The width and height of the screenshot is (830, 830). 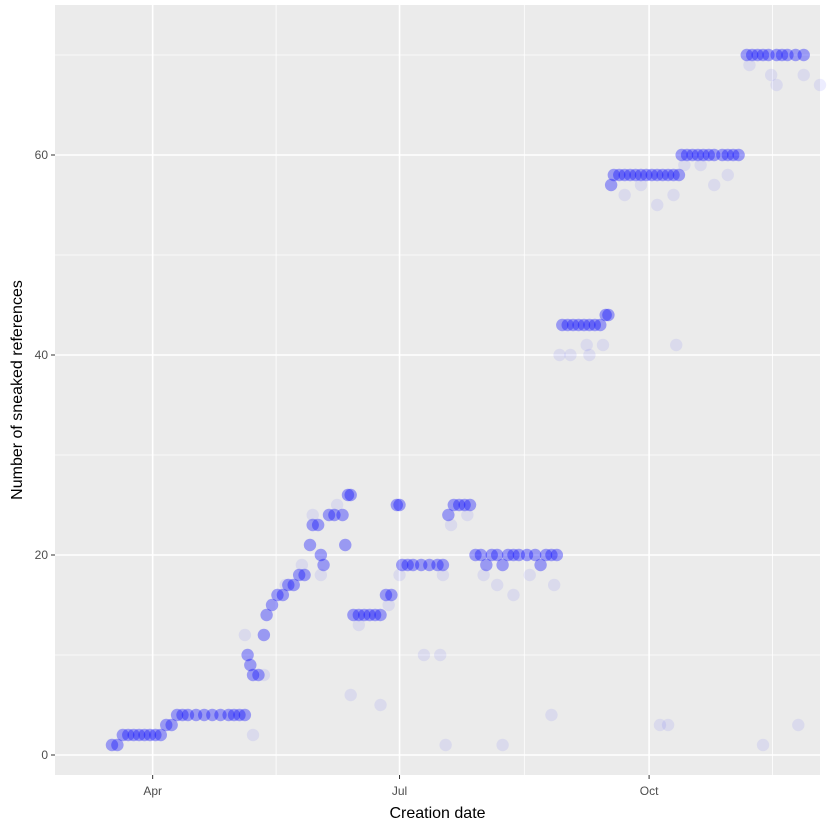 I want to click on x-tick-label: Apr, so click(x=152, y=791).